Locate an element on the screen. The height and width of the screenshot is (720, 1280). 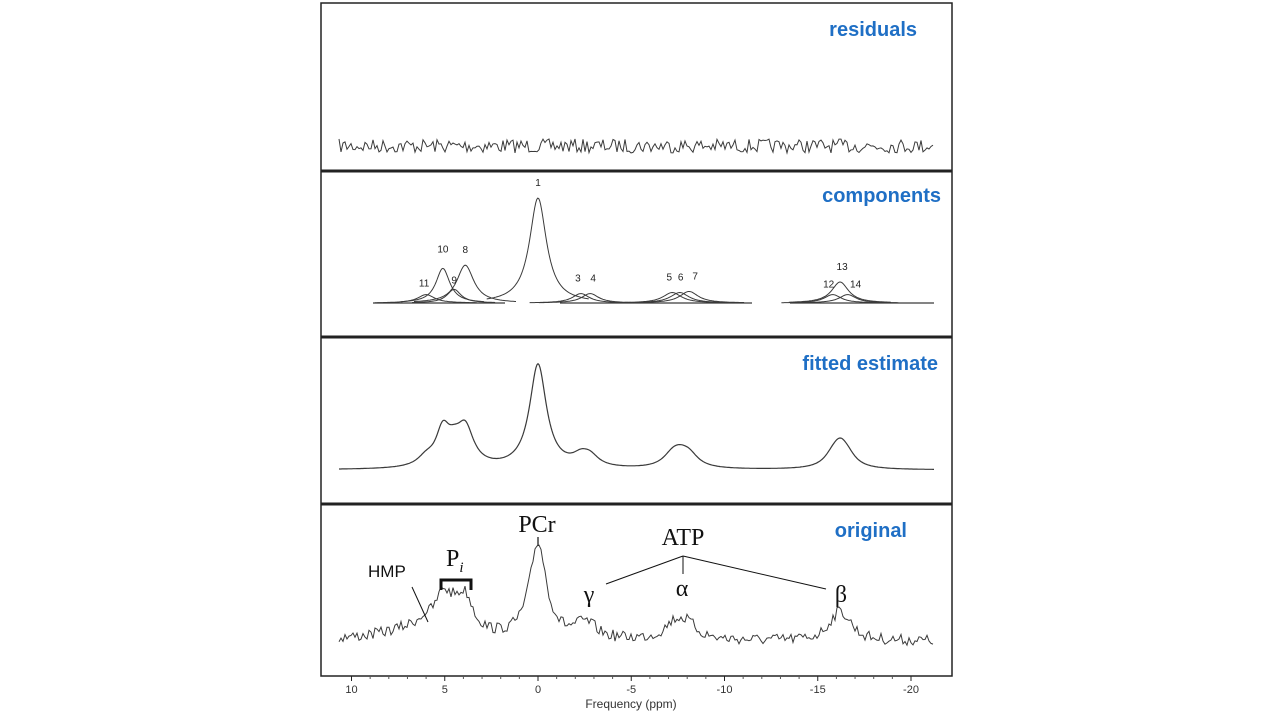
x-axis-tick-label: -10 is located at coordinates (725, 690).